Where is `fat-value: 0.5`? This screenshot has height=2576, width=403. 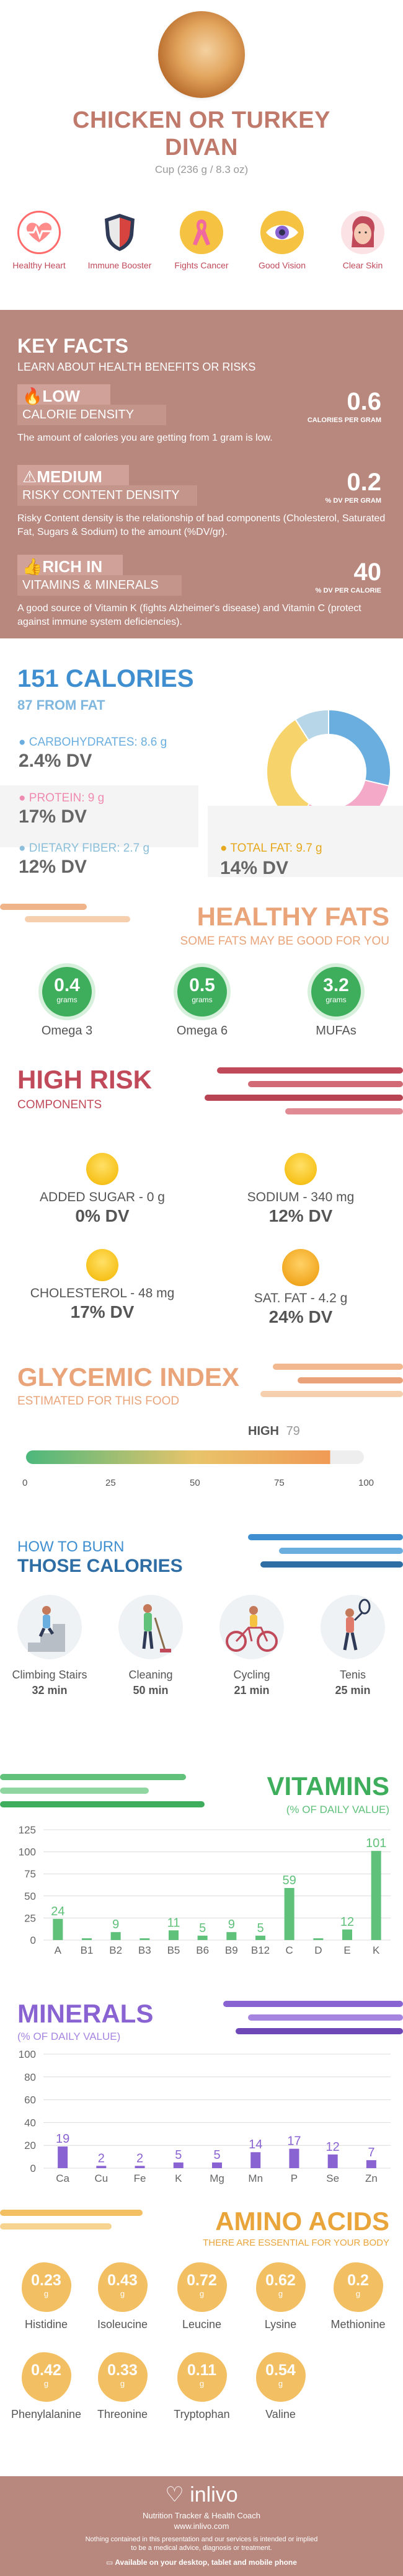
fat-value: 0.5 is located at coordinates (202, 985).